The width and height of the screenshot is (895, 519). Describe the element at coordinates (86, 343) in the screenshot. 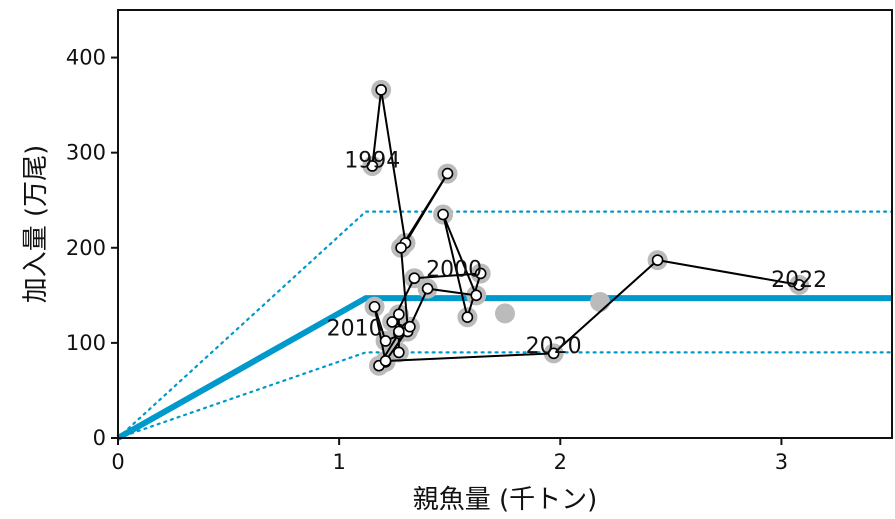

I see `y-tick-label: 100` at that location.